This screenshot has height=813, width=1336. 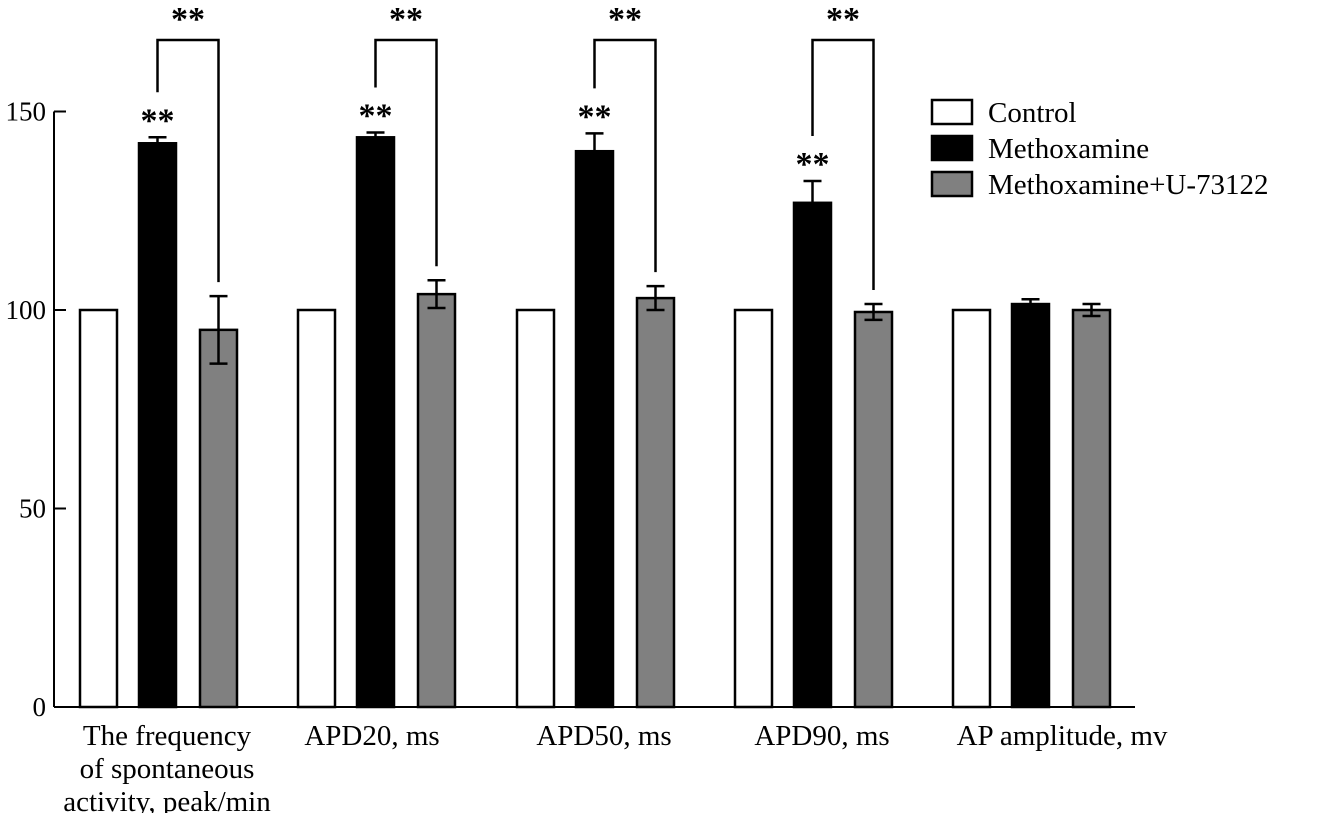 I want to click on x-tick-label: The frequency, so click(x=167, y=736).